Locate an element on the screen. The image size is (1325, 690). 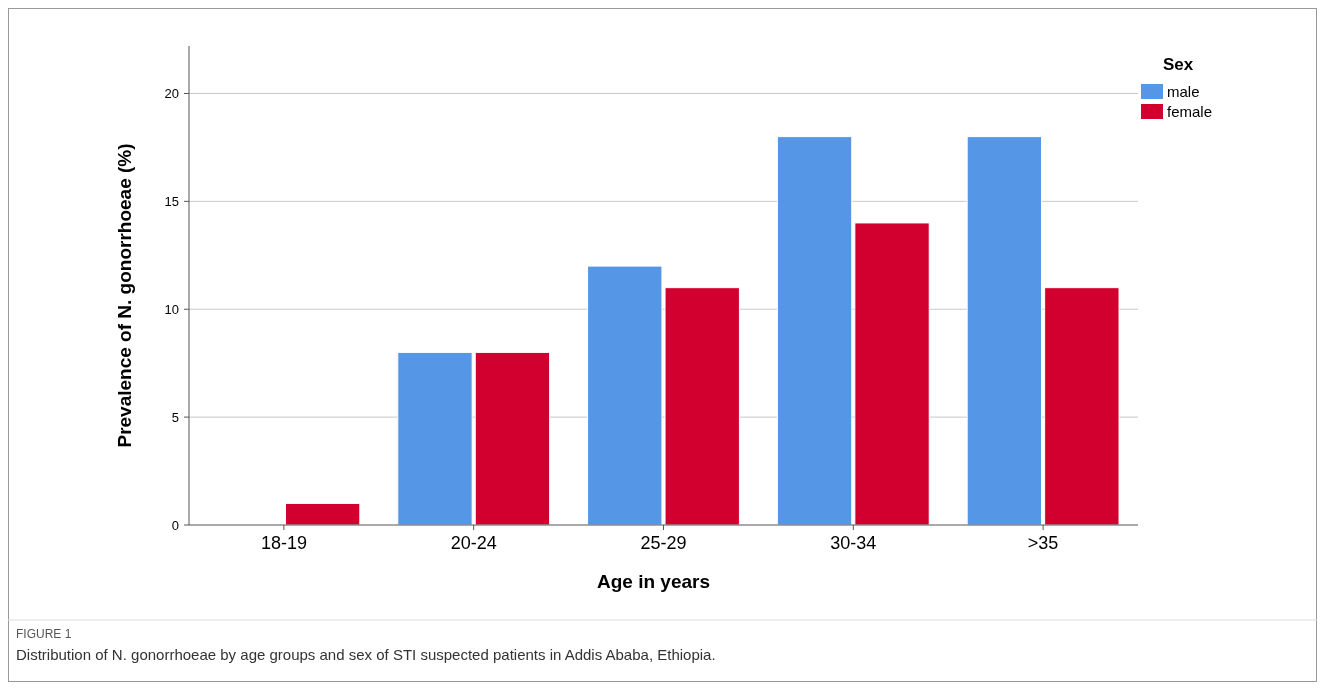
x-tick-label: 20-24 is located at coordinates (473, 543).